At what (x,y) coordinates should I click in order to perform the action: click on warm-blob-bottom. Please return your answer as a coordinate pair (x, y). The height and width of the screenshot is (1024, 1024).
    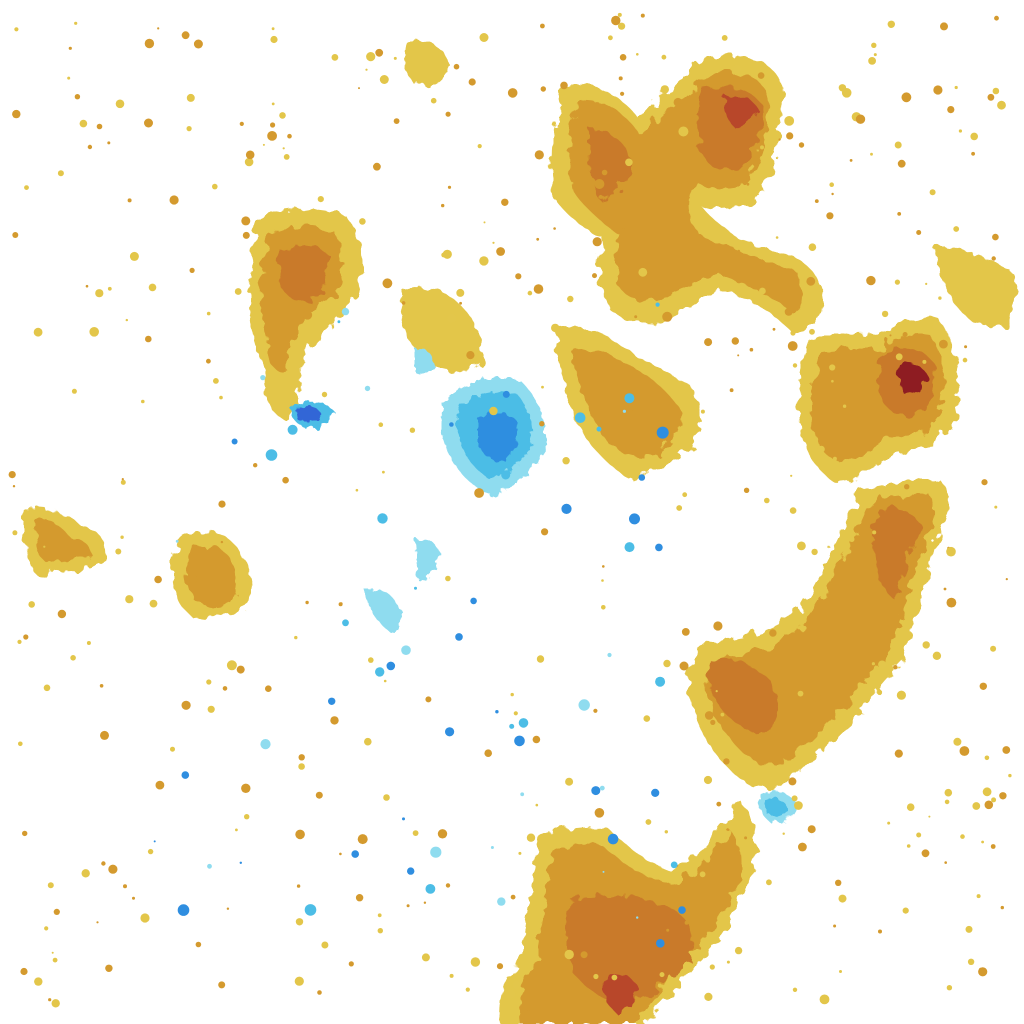
    Looking at the image, I should click on (627, 912).